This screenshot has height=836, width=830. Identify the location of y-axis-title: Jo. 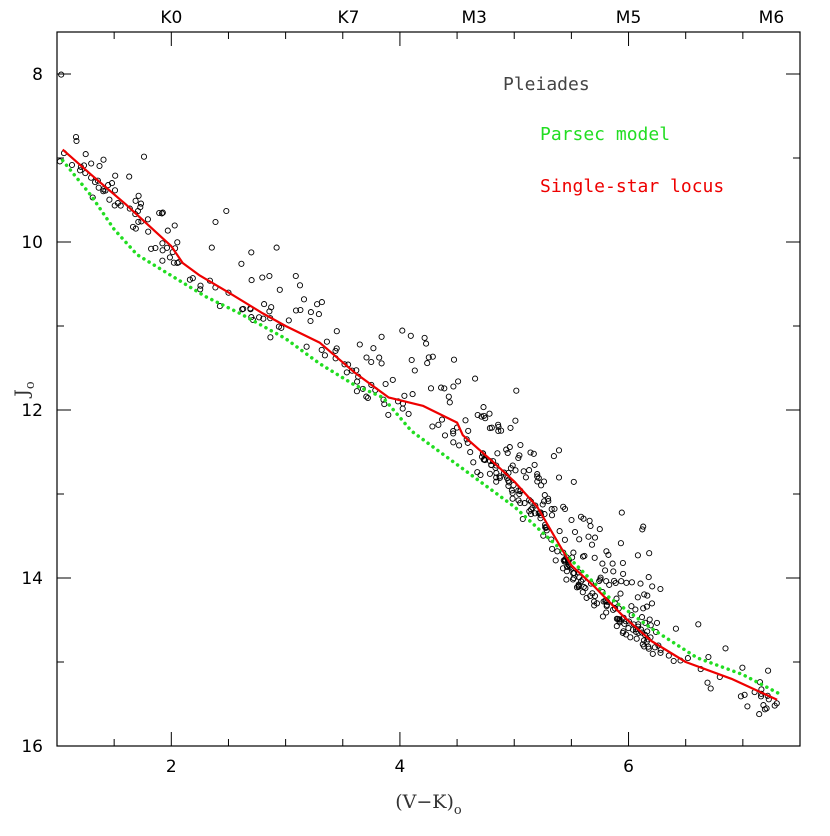
(24, 390).